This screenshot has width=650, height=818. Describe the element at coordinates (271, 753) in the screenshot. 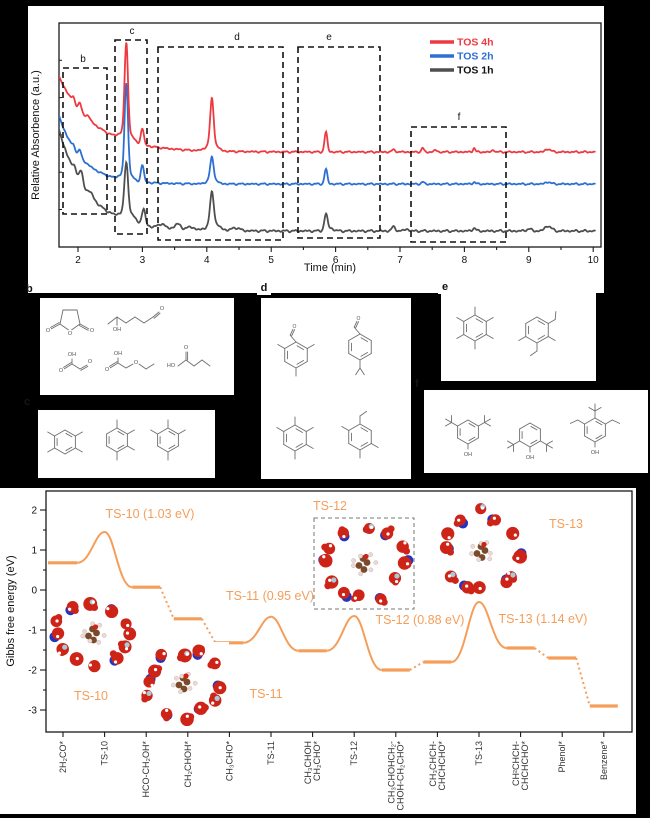

I see `state-label-5: TS-11` at that location.